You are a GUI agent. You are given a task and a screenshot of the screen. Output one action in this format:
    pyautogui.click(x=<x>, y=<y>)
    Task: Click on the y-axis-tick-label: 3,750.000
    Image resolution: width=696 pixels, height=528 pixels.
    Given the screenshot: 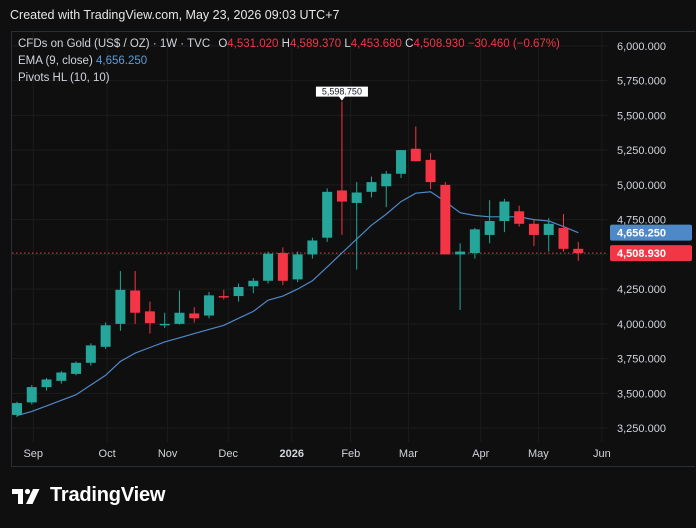 What is the action you would take?
    pyautogui.click(x=641, y=360)
    